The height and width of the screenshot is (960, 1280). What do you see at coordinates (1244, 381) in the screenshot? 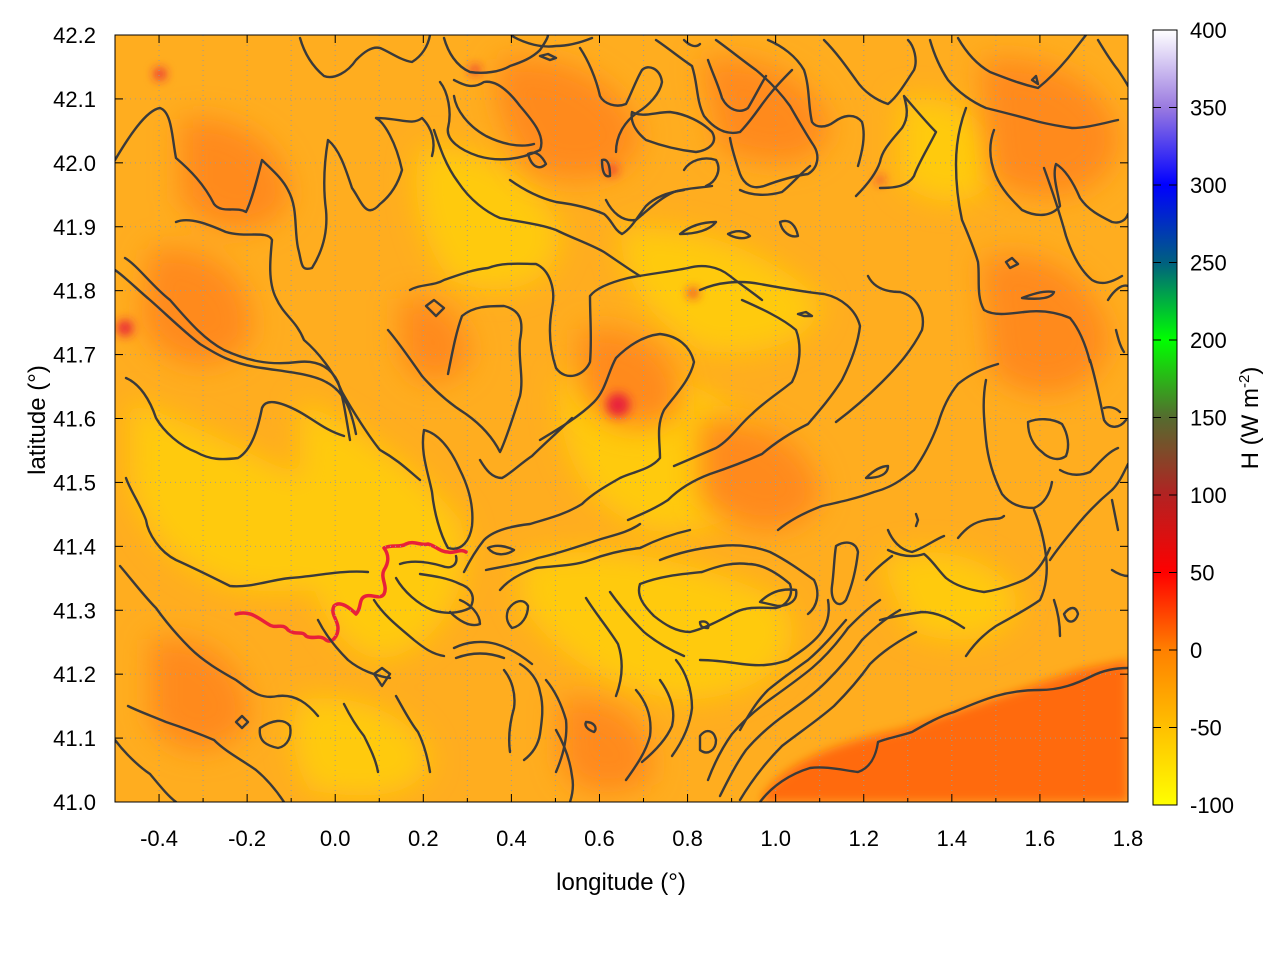
I see `colorbar-label-superscript: -2` at bounding box center [1244, 381].